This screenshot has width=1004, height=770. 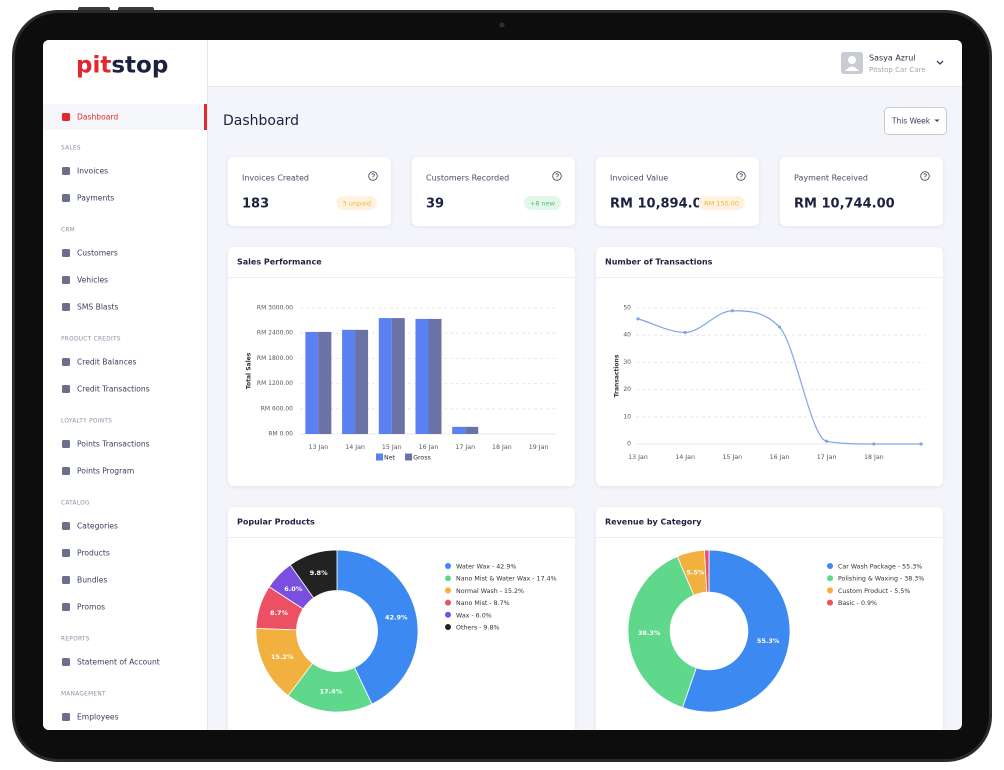 What do you see at coordinates (695, 573) in the screenshot?
I see `pie-value-label: 5.5%` at bounding box center [695, 573].